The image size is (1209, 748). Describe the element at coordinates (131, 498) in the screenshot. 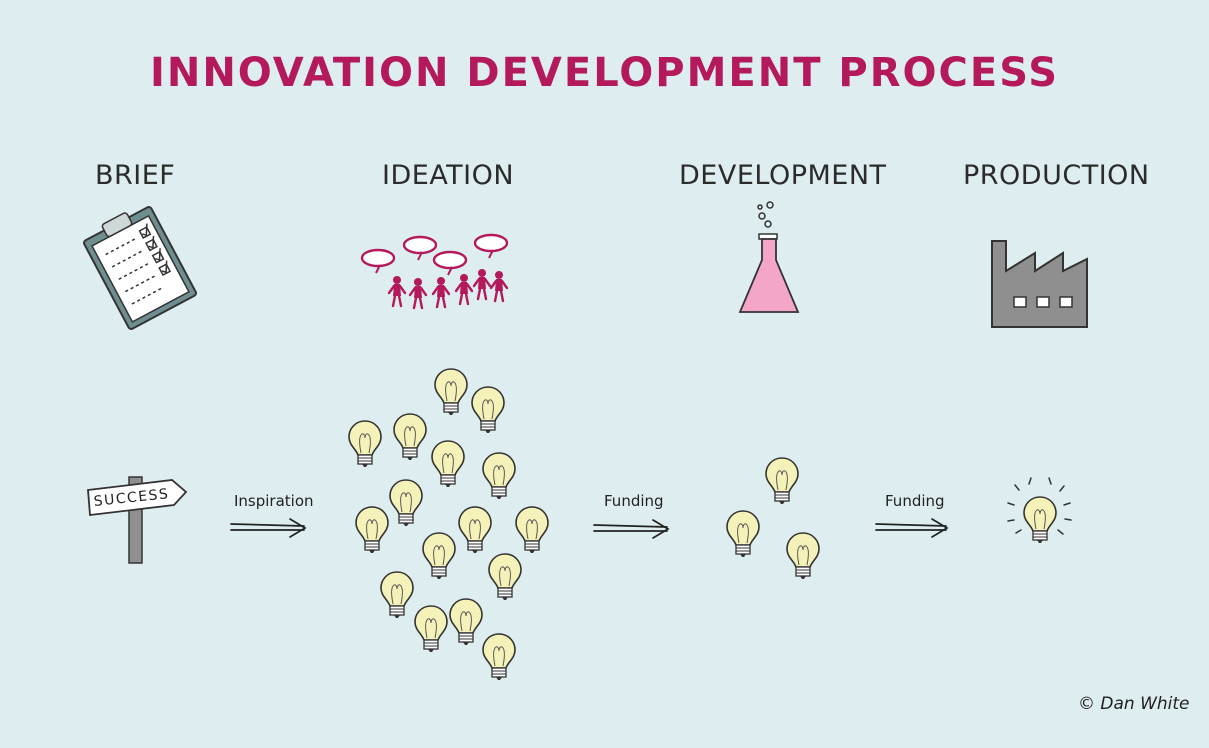

I see `signpost-label: SUCCESS` at that location.